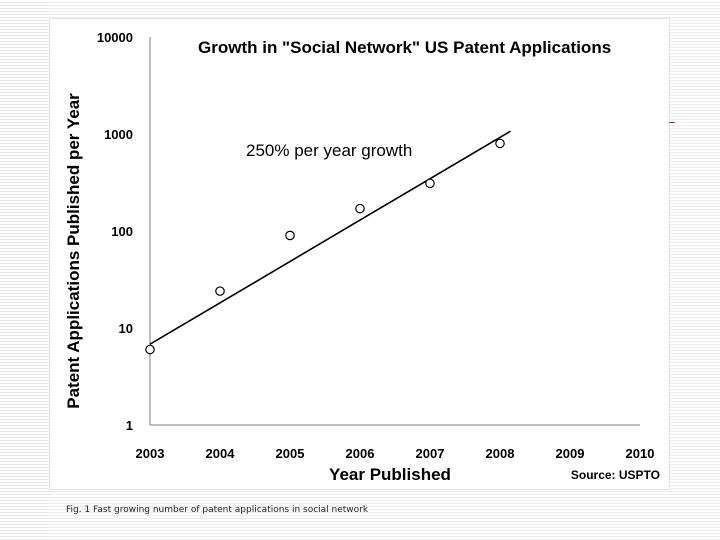  What do you see at coordinates (500, 453) in the screenshot?
I see `x-tick-label: 2008` at bounding box center [500, 453].